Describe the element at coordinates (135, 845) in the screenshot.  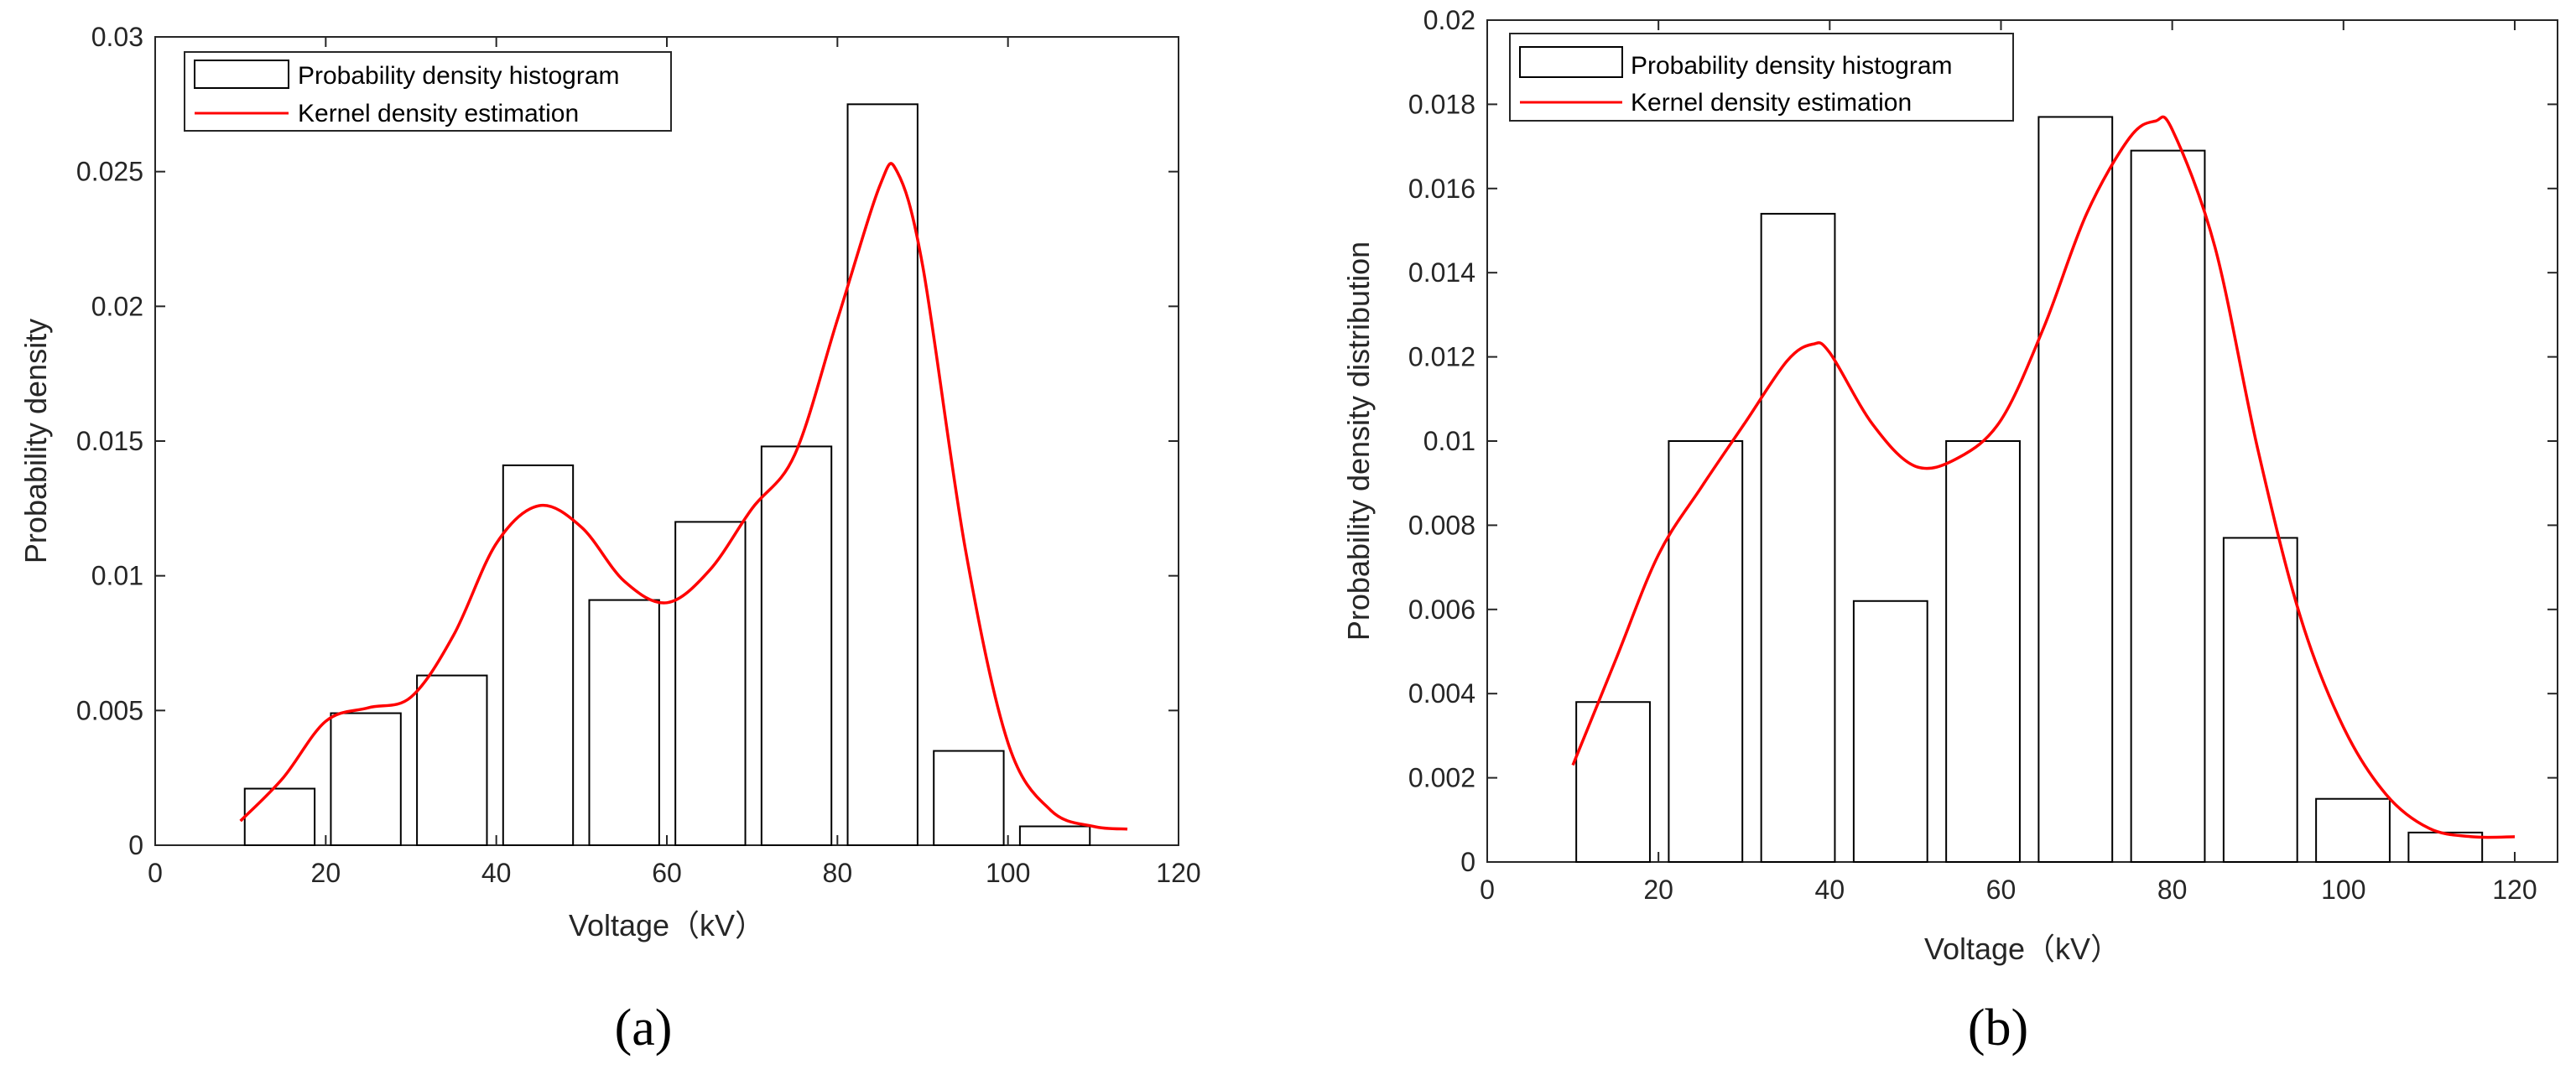
I see `y-tick-label-a: 0` at that location.